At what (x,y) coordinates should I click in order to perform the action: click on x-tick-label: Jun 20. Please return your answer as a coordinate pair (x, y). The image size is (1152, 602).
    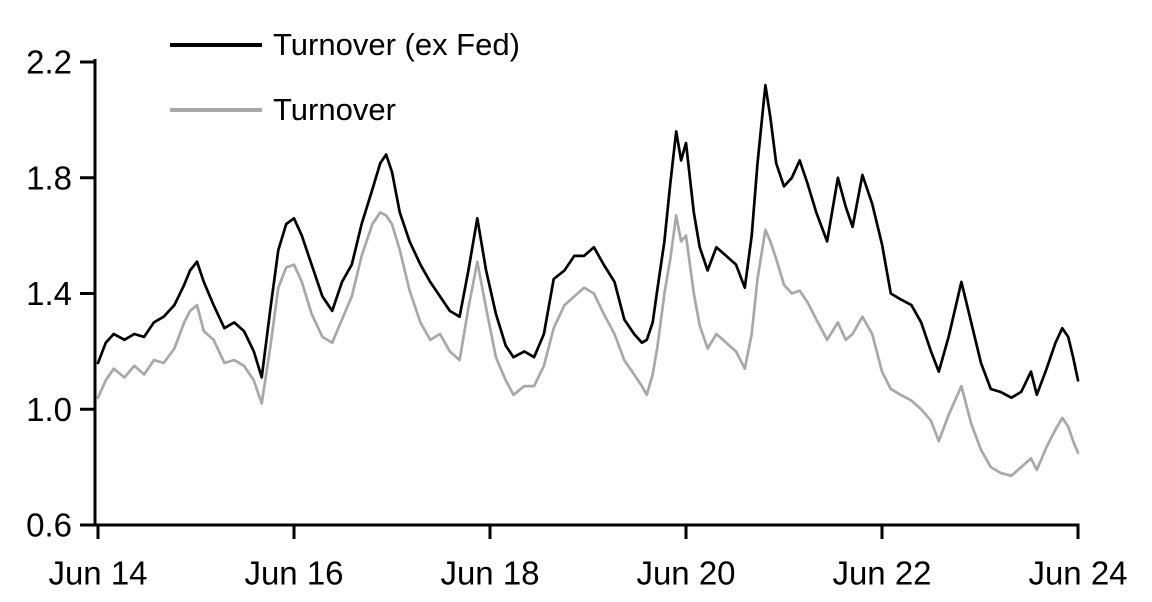
    Looking at the image, I should click on (685, 573).